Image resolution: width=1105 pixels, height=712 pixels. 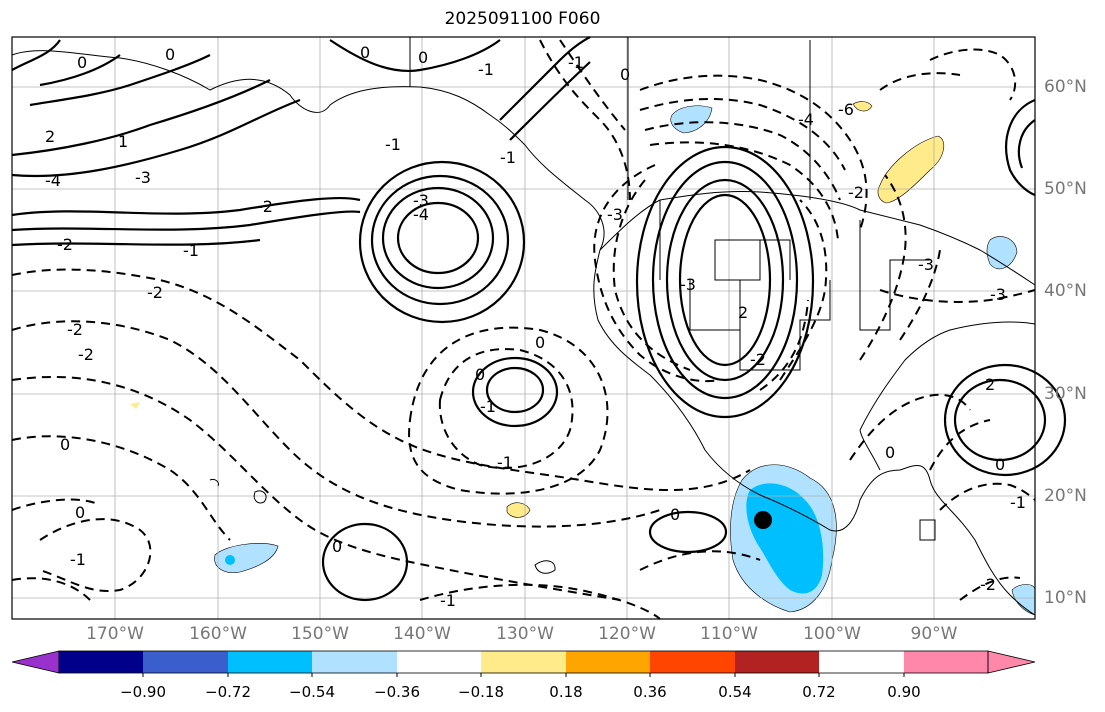 I want to click on colorbar-tick-label: 0.18, so click(x=566, y=692).